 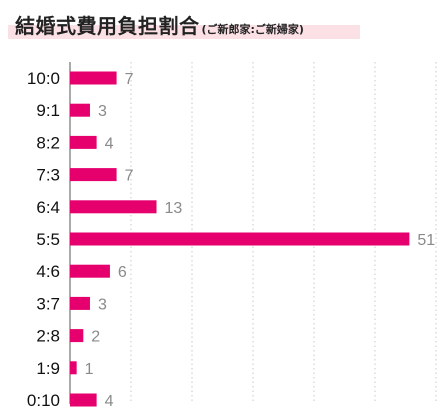 I want to click on category-label: 9:1, so click(x=48, y=110).